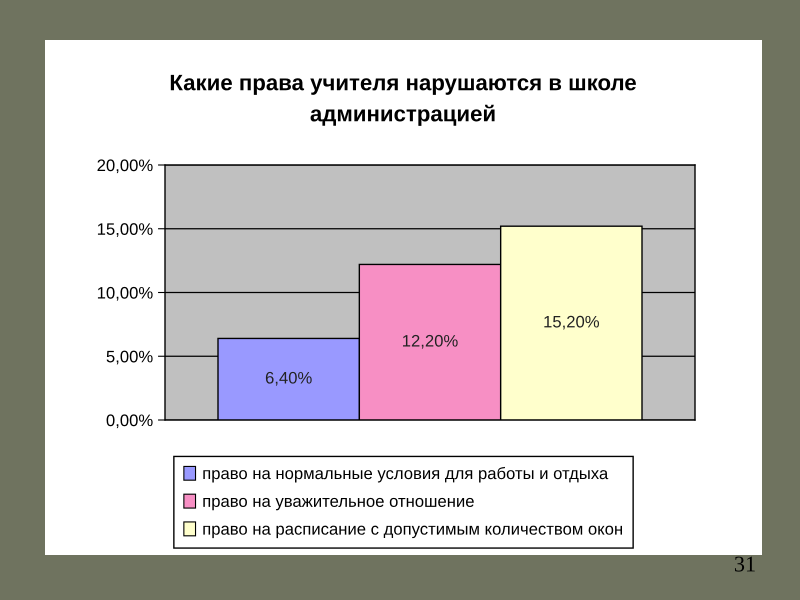  I want to click on chart-title: Какие права учителя нарушаются в школе администрацией, so click(403, 100).